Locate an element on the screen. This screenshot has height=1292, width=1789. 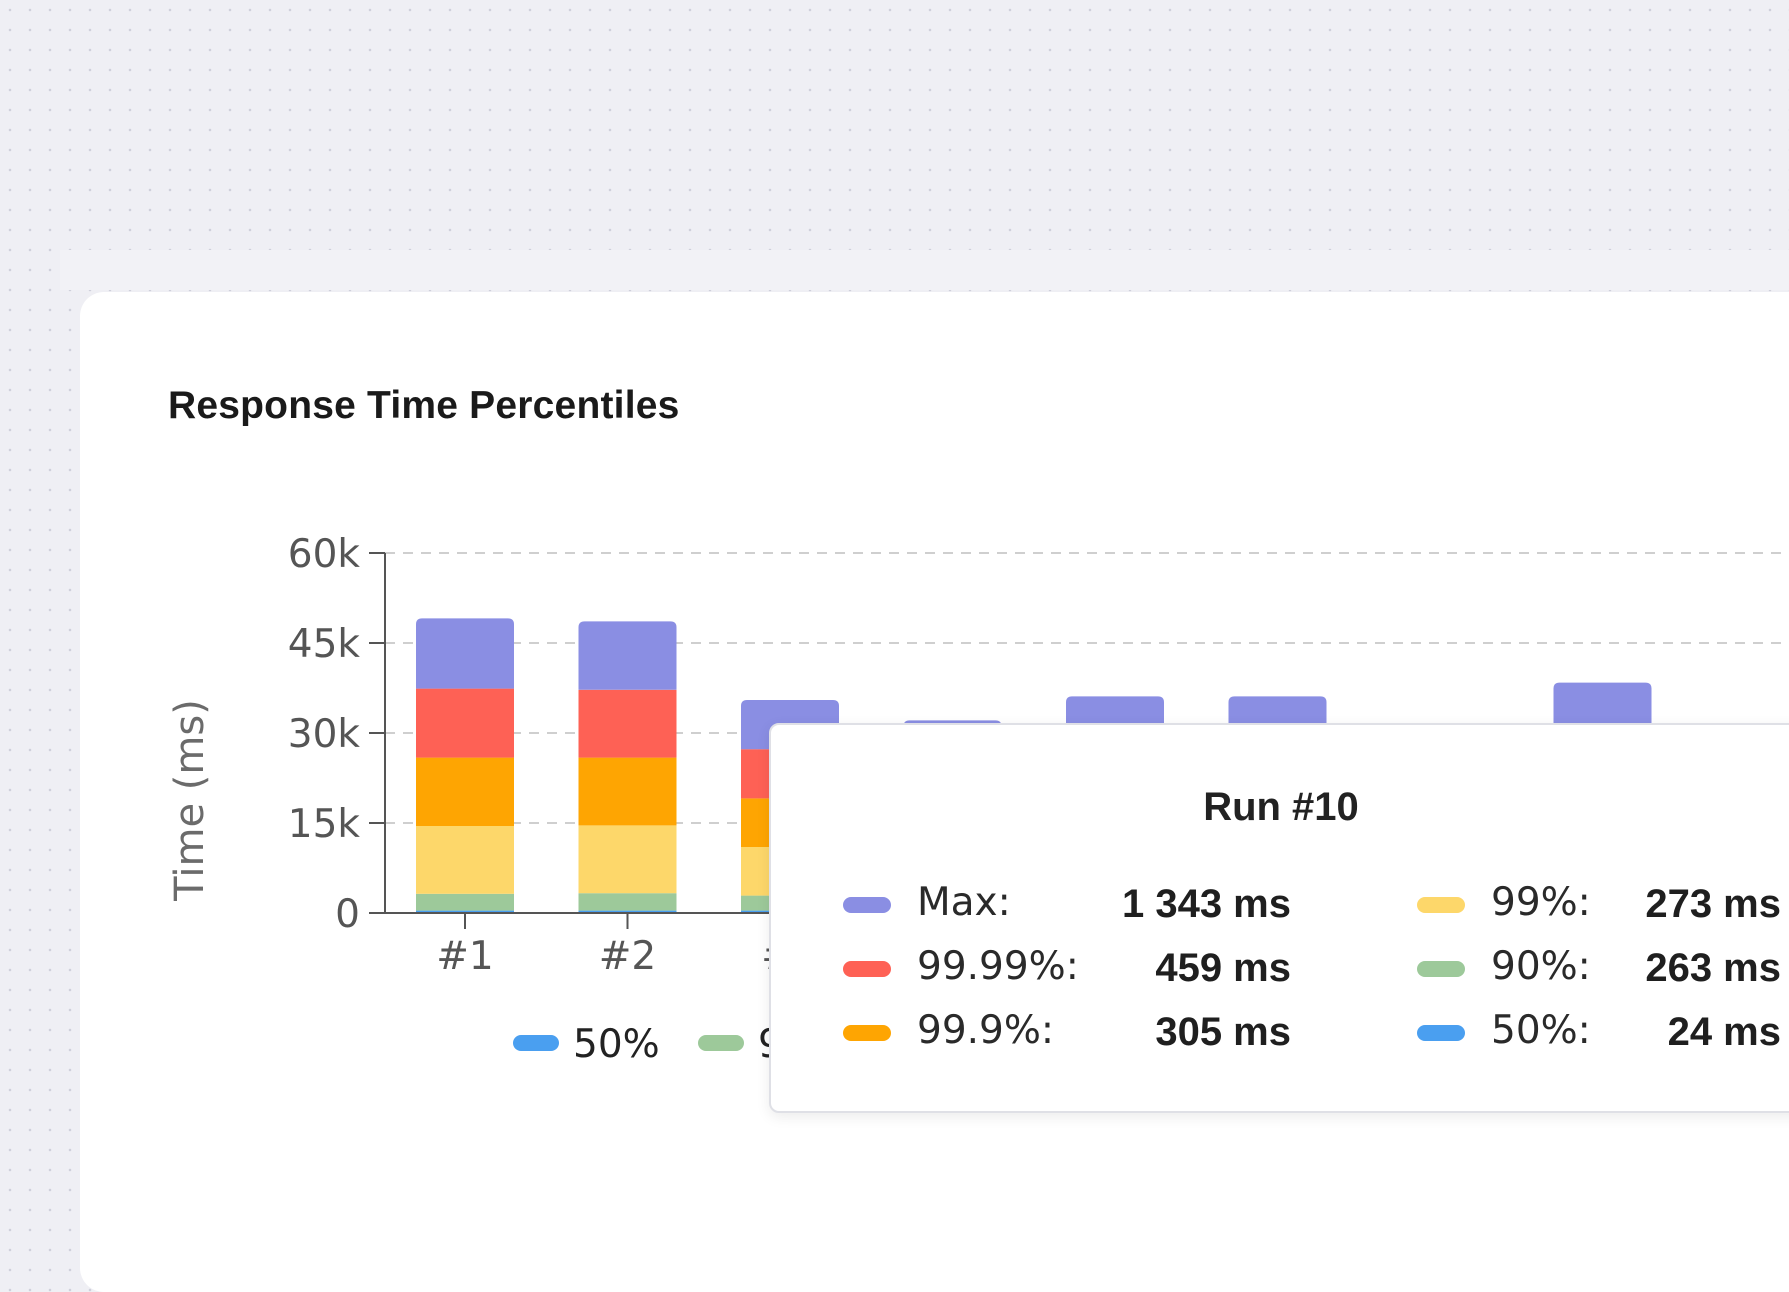
tooltip-label: Max: is located at coordinates (964, 902).